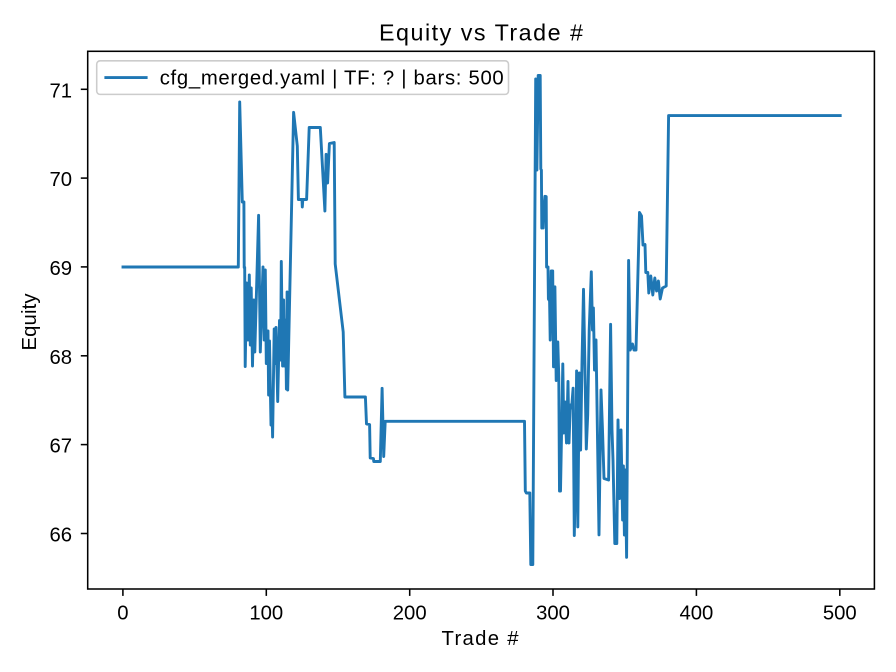 This screenshot has width=896, height=672. I want to click on svg-text: 69, so click(60, 269).